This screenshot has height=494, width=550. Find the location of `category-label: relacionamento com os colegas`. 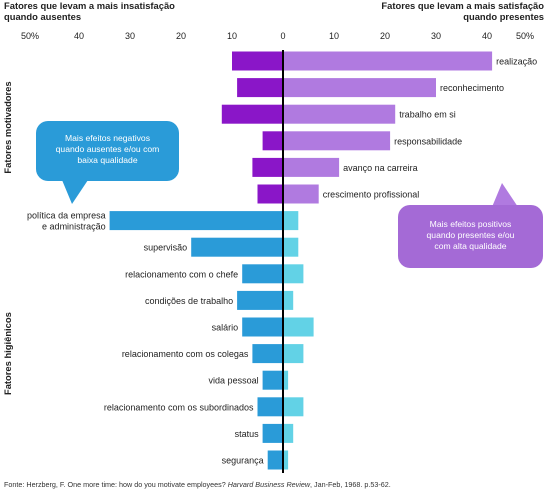

category-label: relacionamento com os colegas is located at coordinates (185, 354).